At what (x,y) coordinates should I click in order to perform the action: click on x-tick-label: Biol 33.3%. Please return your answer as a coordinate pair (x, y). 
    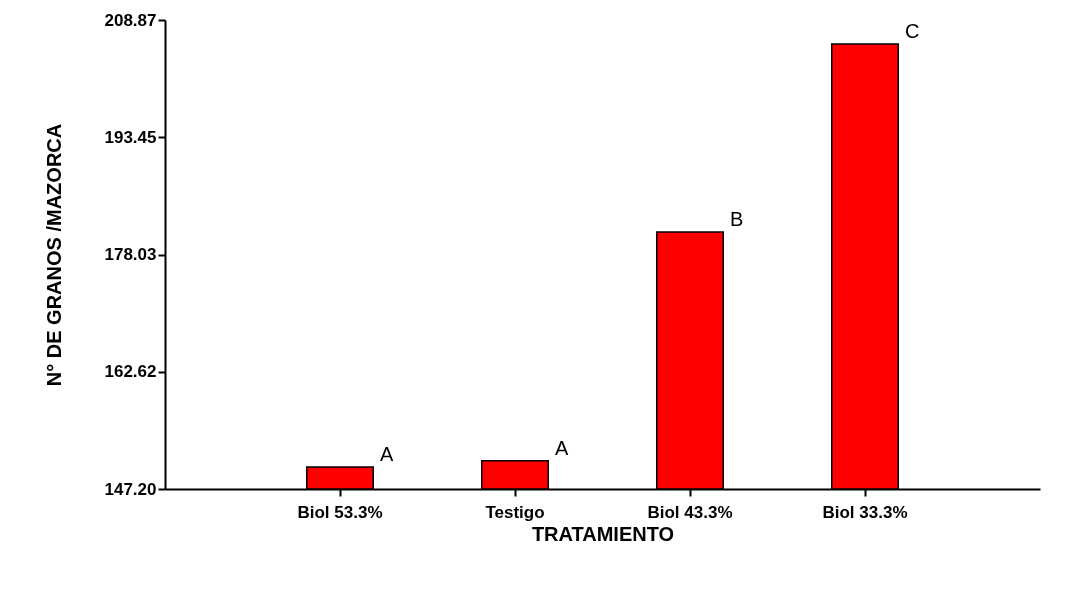
    Looking at the image, I should click on (865, 512).